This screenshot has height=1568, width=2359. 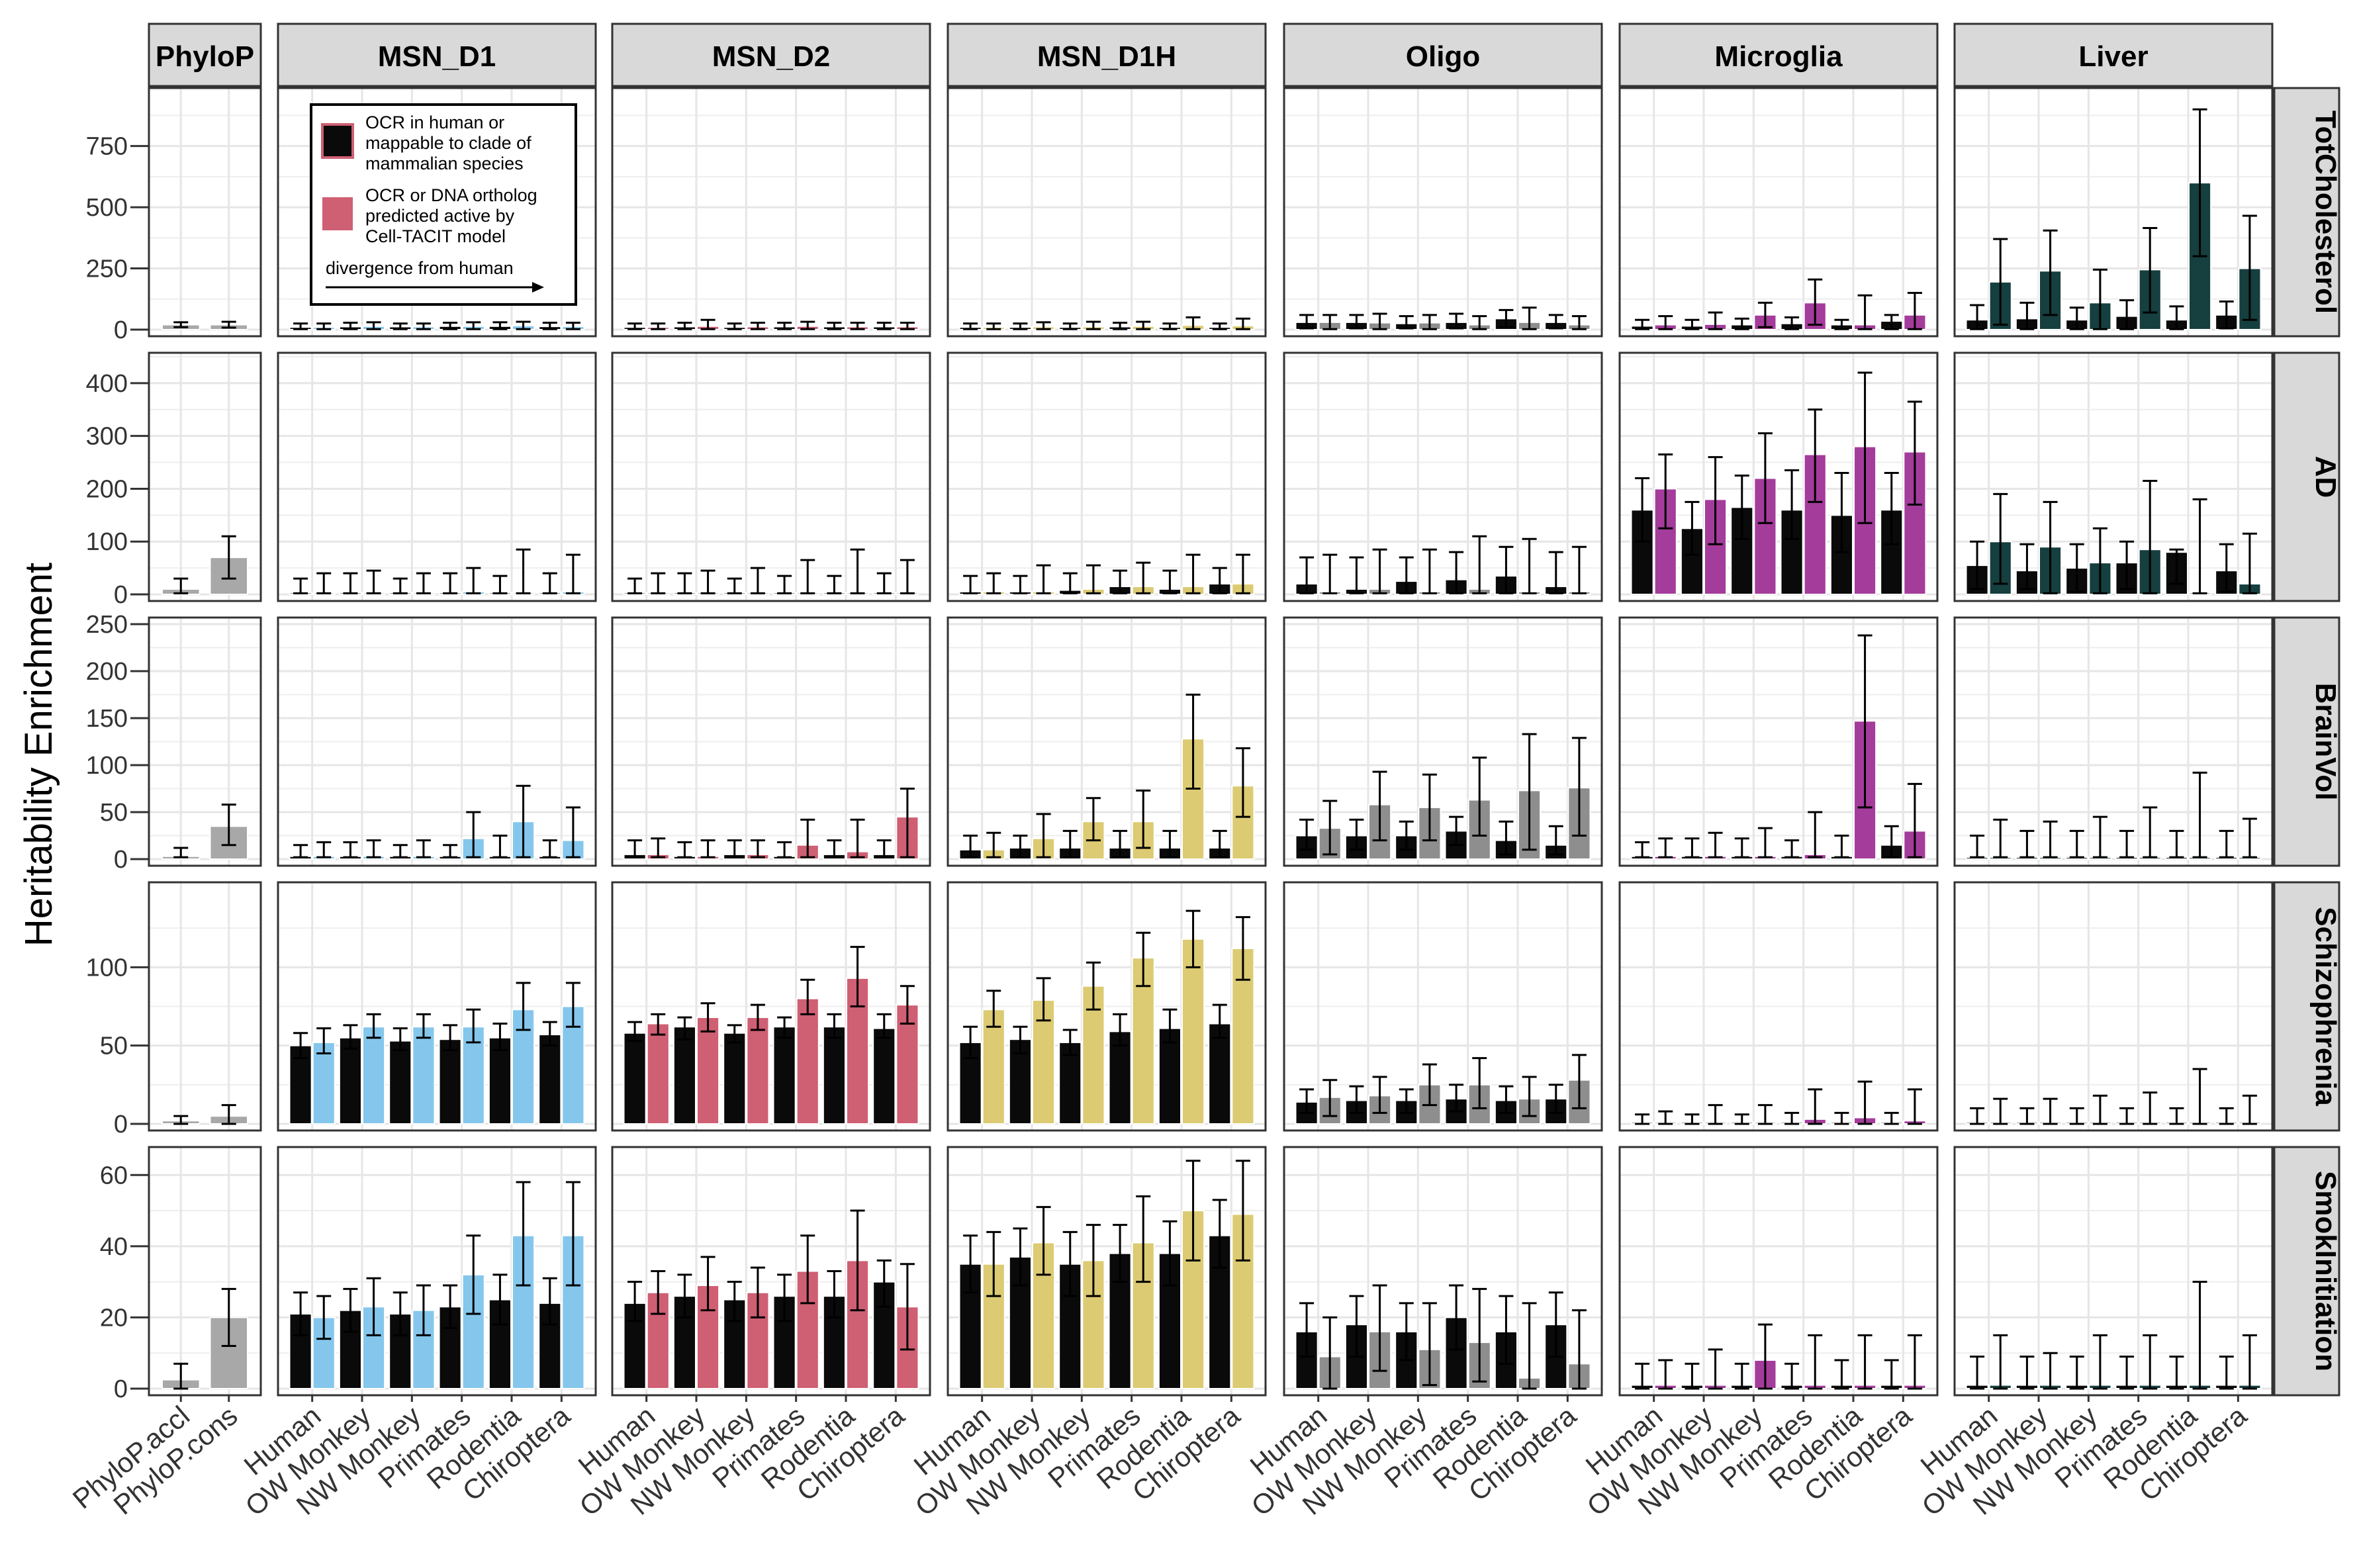 What do you see at coordinates (443, 204) in the screenshot?
I see `legend-box` at bounding box center [443, 204].